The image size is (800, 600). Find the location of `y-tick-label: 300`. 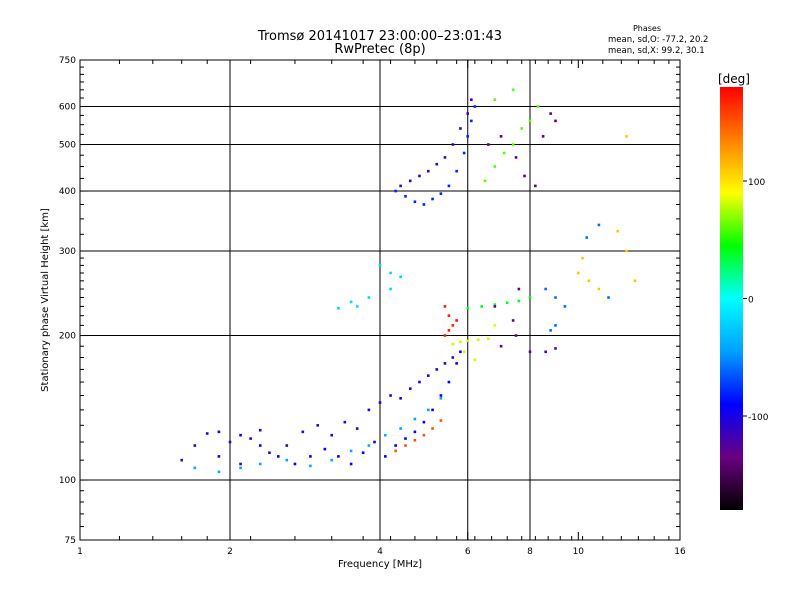

y-tick-label: 300 is located at coordinates (67, 252).